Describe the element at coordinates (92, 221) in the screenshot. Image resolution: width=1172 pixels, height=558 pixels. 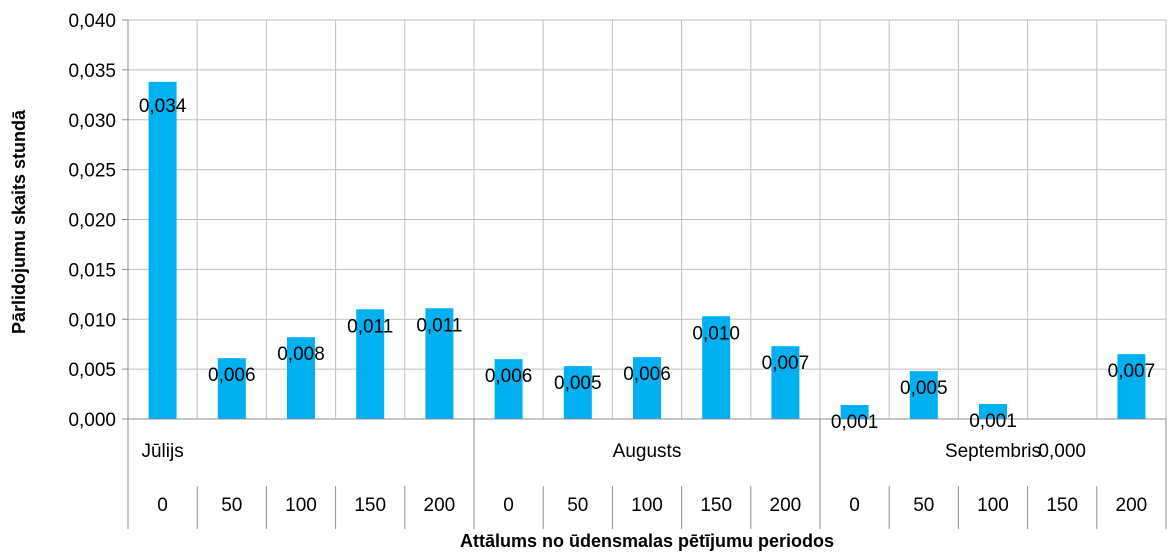
I see `y-tick-label: 0,020` at that location.